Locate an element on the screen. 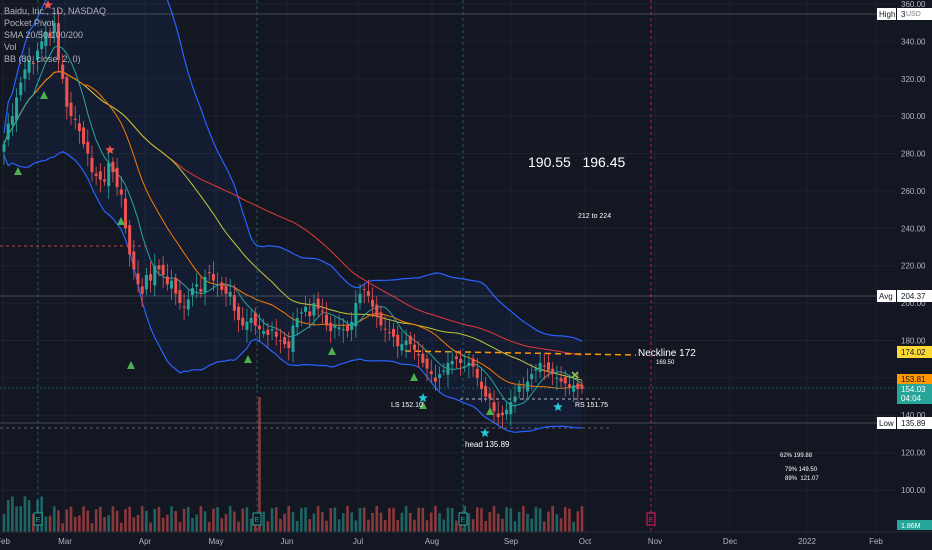  avg-tag: Avg 204.37 is located at coordinates (904, 296).